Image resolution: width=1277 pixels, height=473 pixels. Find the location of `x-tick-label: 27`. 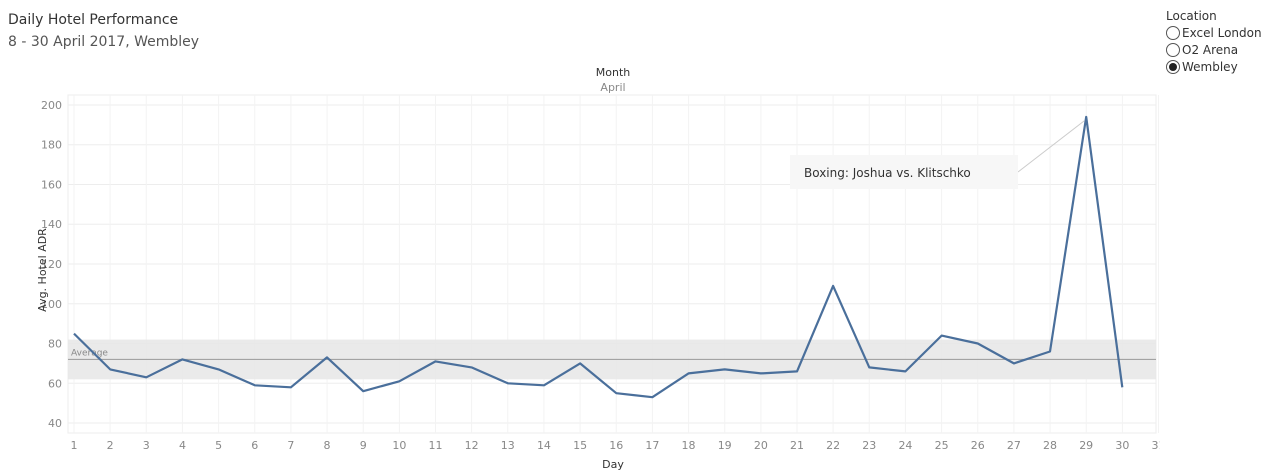

x-tick-label: 27 is located at coordinates (1014, 445).